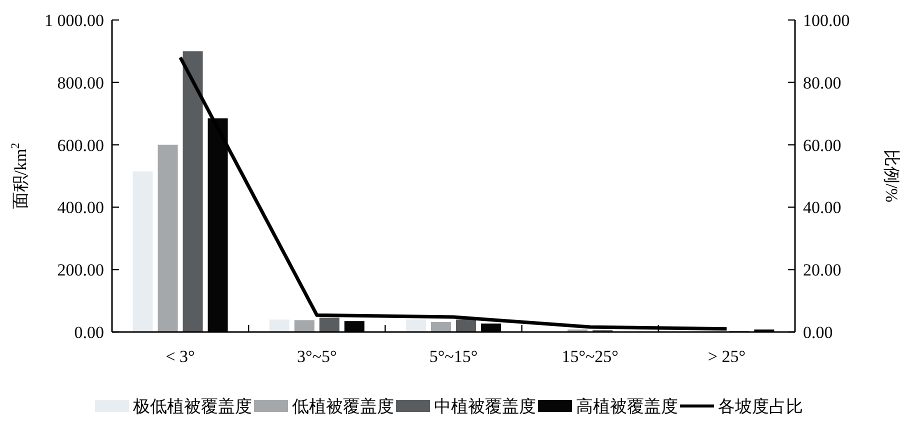 This screenshot has width=910, height=425. I want to click on legend-label: 各坡度占比, so click(760, 406).